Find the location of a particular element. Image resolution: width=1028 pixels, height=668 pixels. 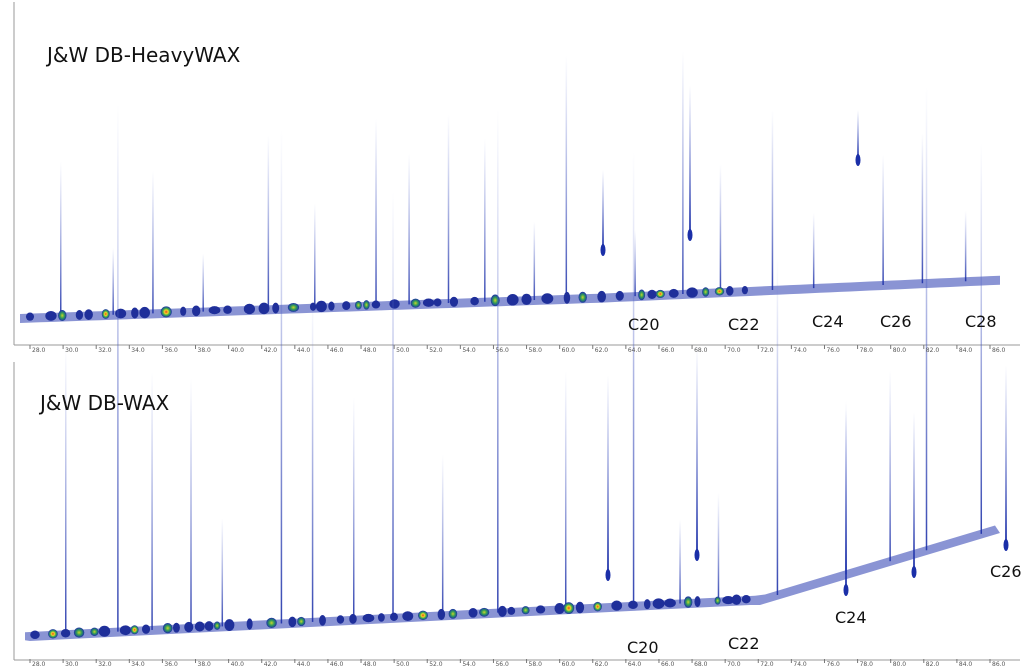

x-tick-label: 54.0 is located at coordinates (469, 350).